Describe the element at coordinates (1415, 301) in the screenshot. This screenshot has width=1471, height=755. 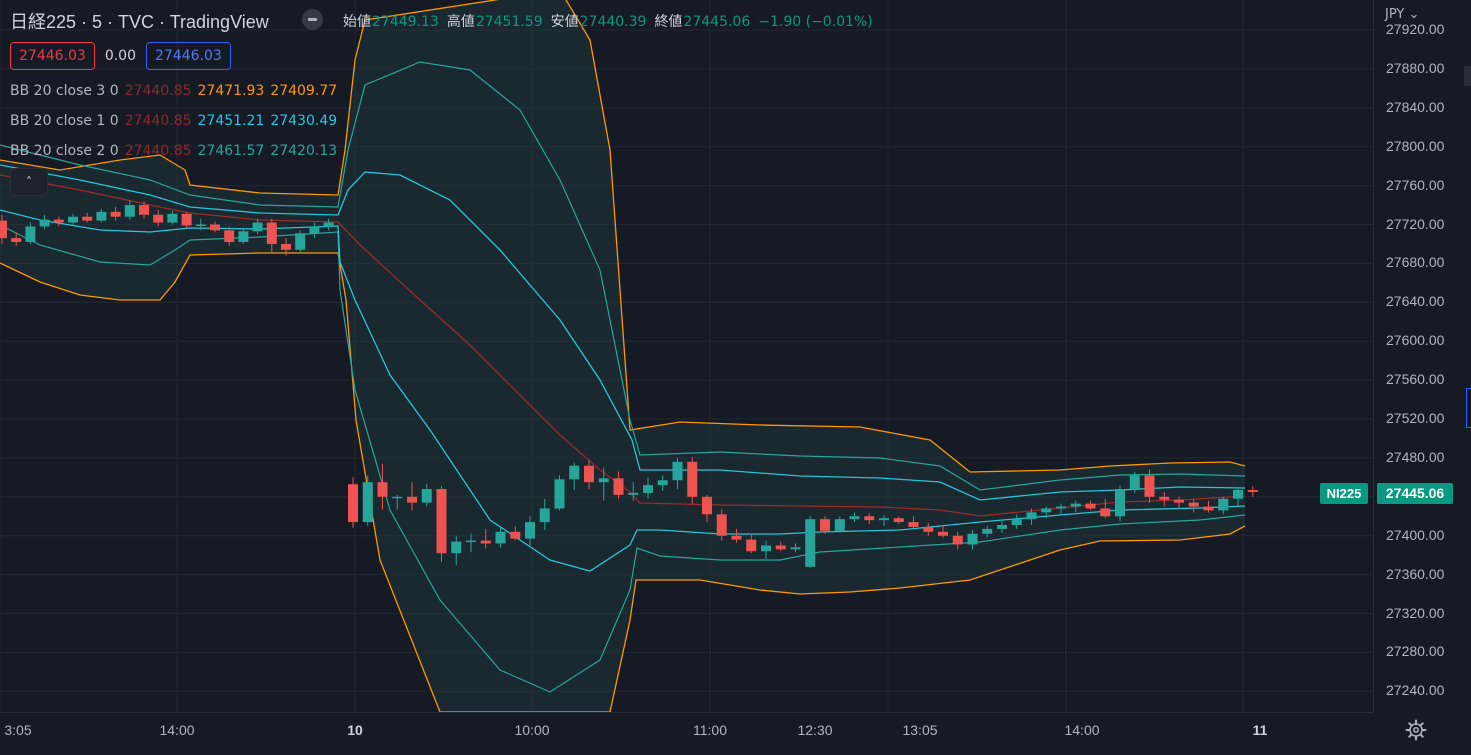
I see `price-tick-label: 27640.00` at that location.